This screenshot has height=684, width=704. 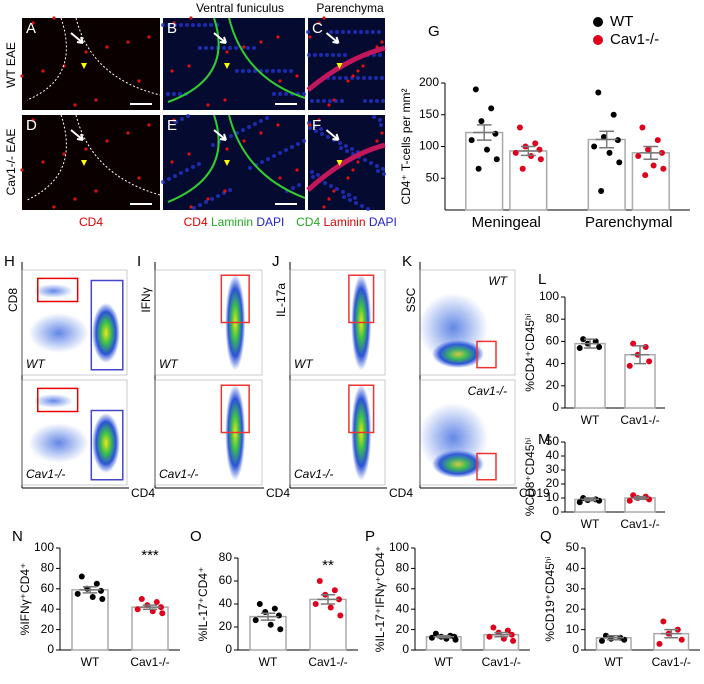 What do you see at coordinates (598, 22) in the screenshot?
I see `legend-marker` at bounding box center [598, 22].